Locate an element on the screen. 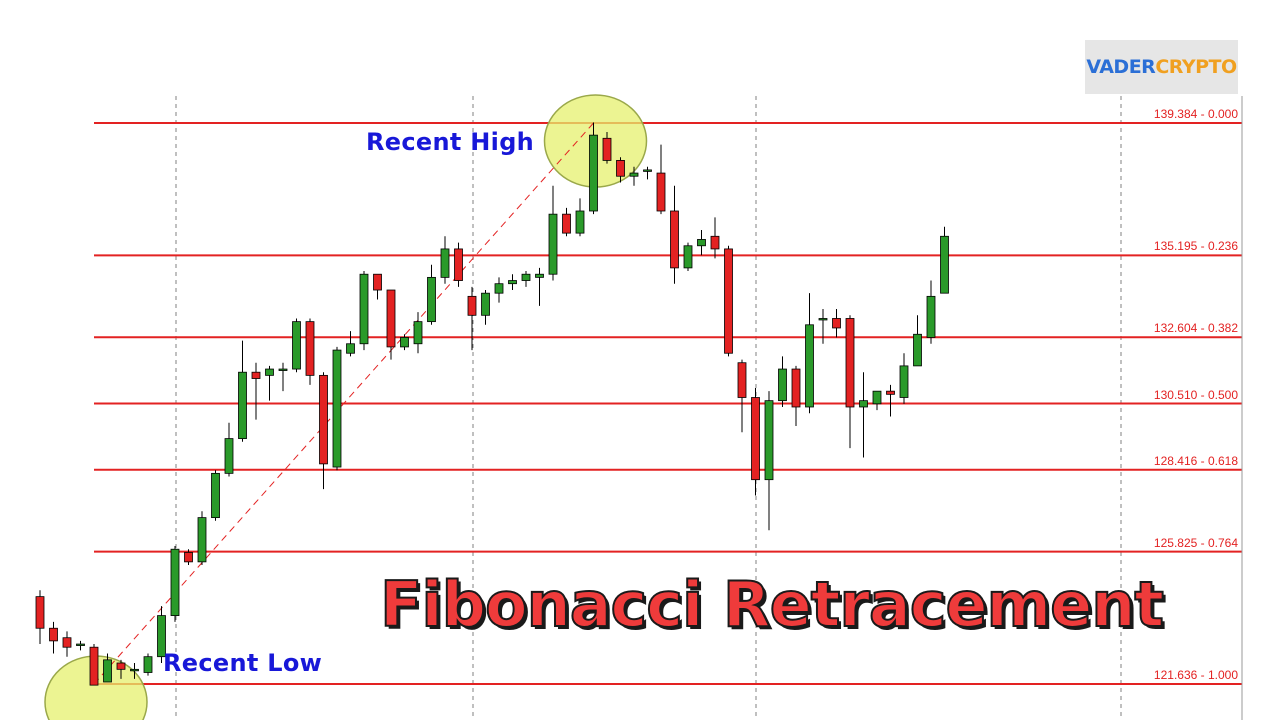  fib-level-label: 125.825 - 0.764 is located at coordinates (1195, 542).